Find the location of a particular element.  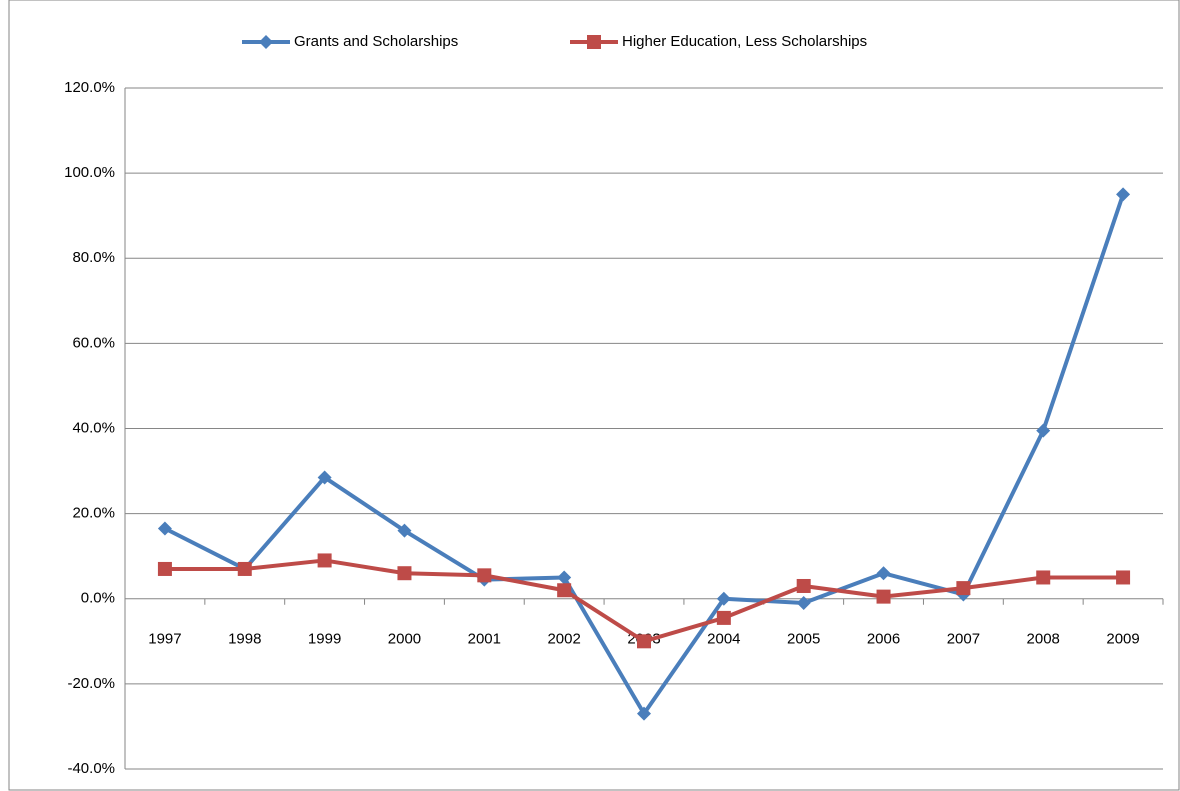

x-tick-label: 2008 is located at coordinates (1043, 639).